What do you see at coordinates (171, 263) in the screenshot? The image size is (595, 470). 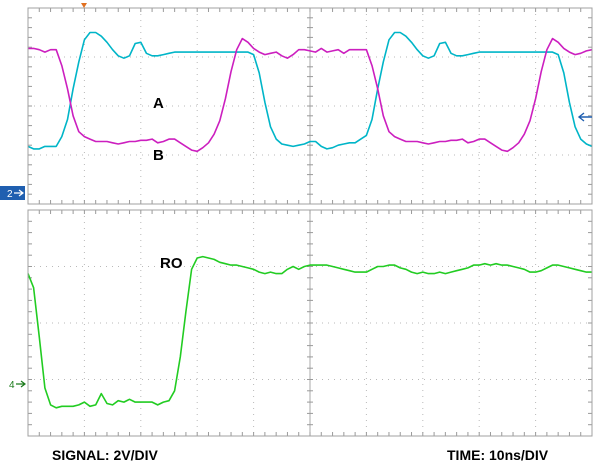 I see `series-label-ro: RO` at bounding box center [171, 263].